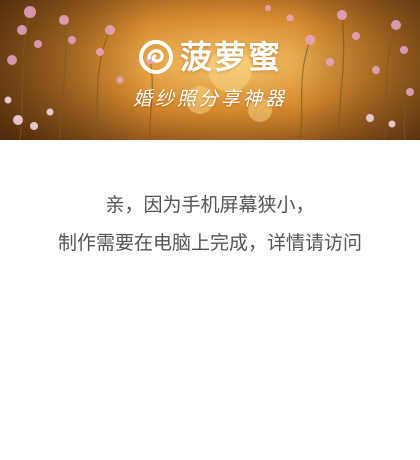  I want to click on brand-slogan: 婚纱照分享神器, so click(209, 99).